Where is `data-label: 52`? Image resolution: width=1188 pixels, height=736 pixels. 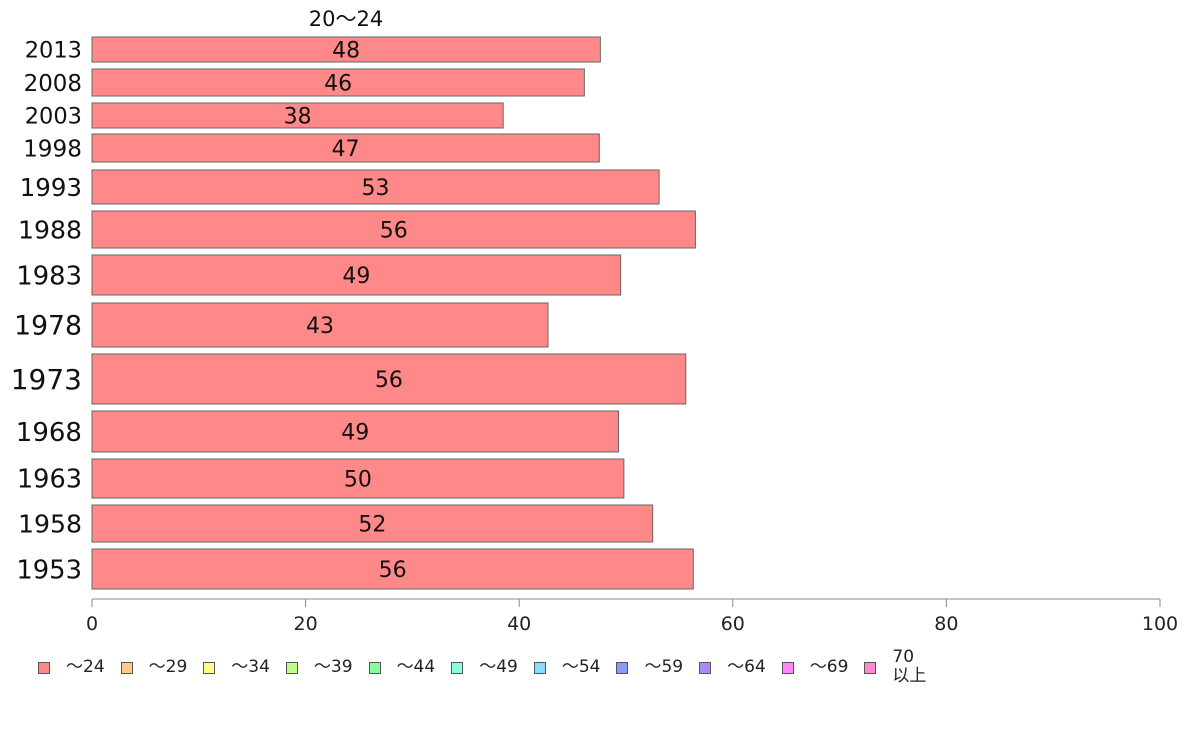 data-label: 52 is located at coordinates (372, 525).